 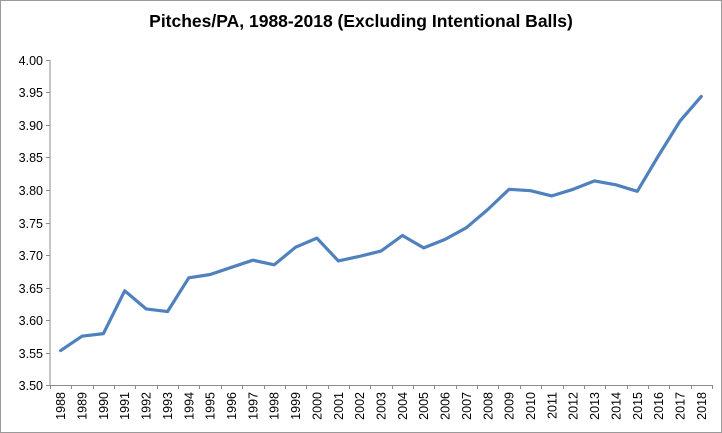 I want to click on y-tick-label: 3.90, so click(x=31, y=126).